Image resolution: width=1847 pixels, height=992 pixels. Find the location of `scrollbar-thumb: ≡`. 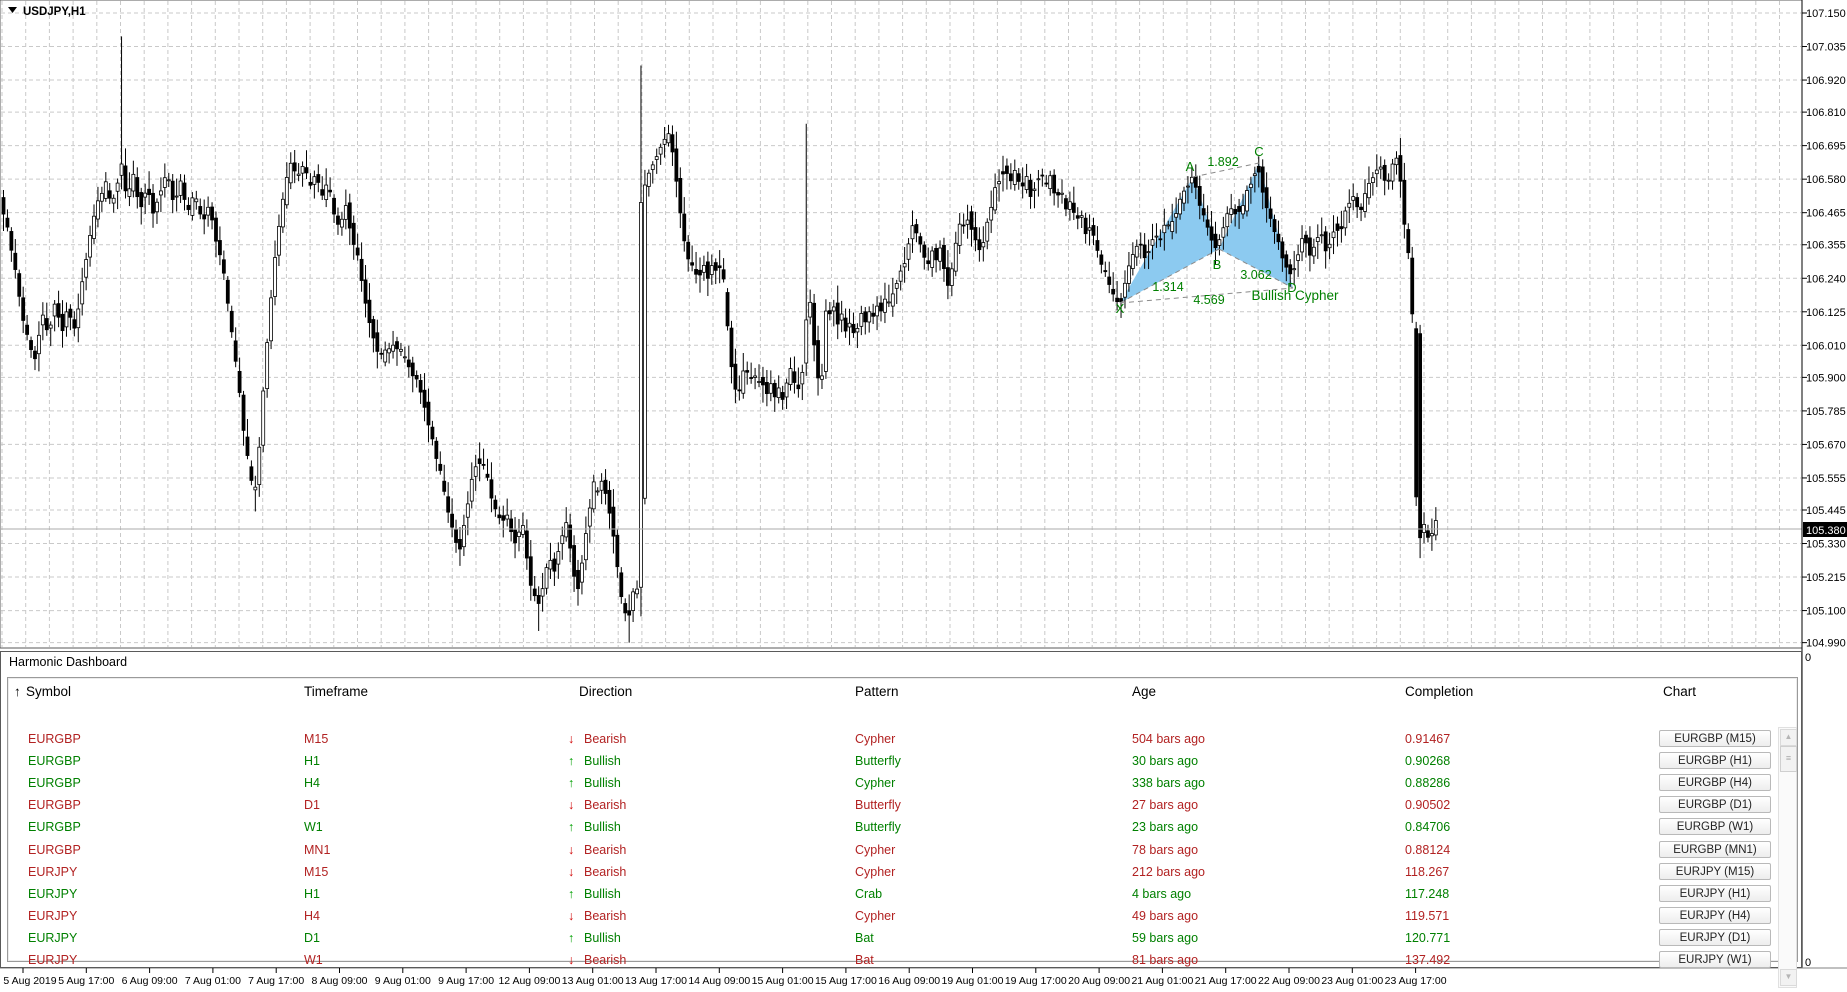

scrollbar-thumb: ≡ is located at coordinates (1788, 759).